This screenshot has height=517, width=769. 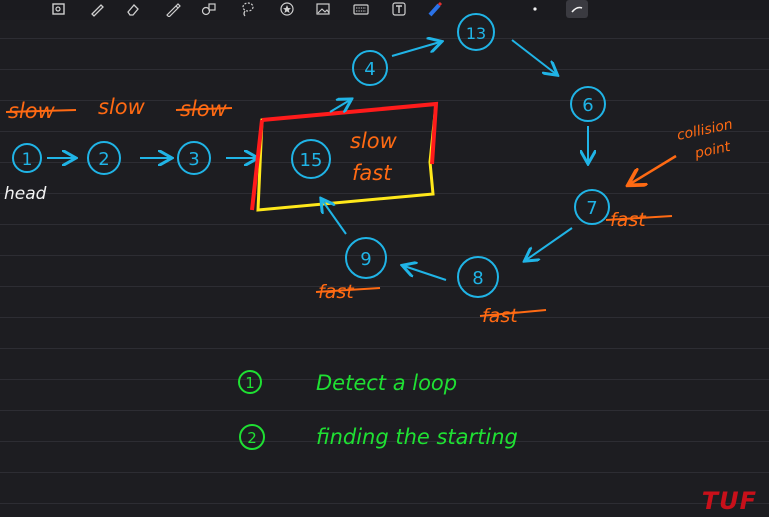 I want to click on color-dot-icon, so click(x=535, y=9).